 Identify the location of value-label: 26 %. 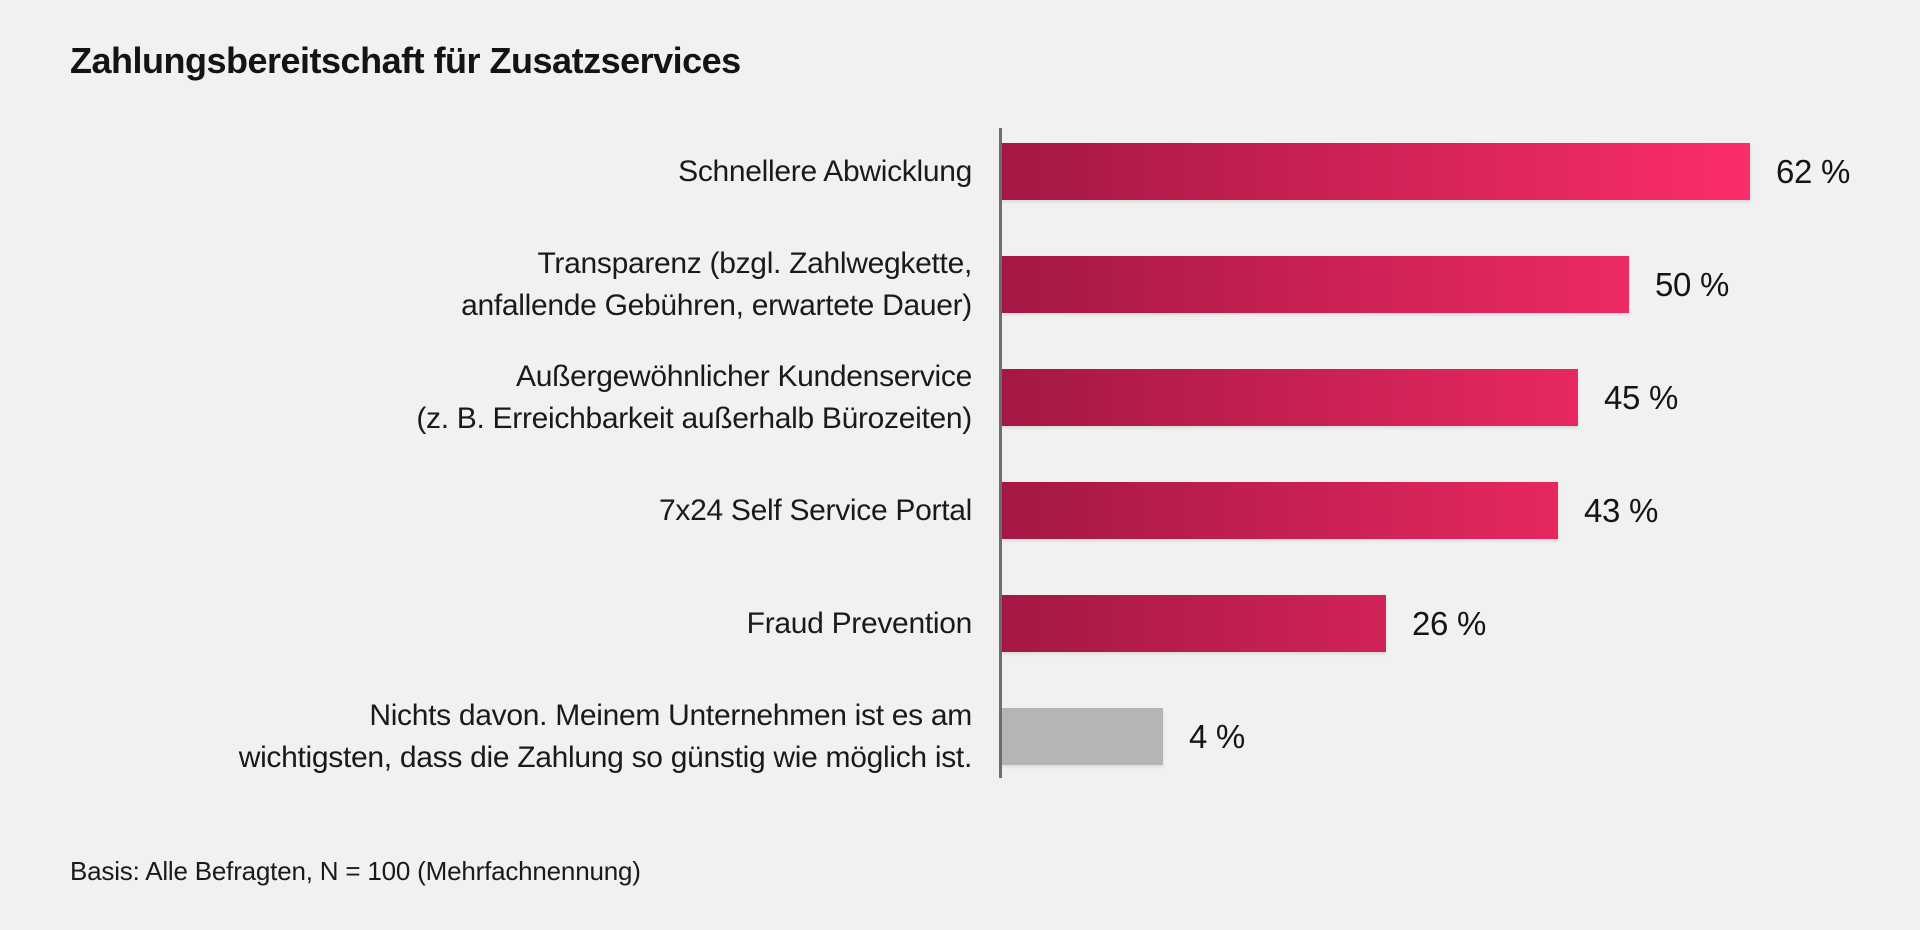
(1449, 623).